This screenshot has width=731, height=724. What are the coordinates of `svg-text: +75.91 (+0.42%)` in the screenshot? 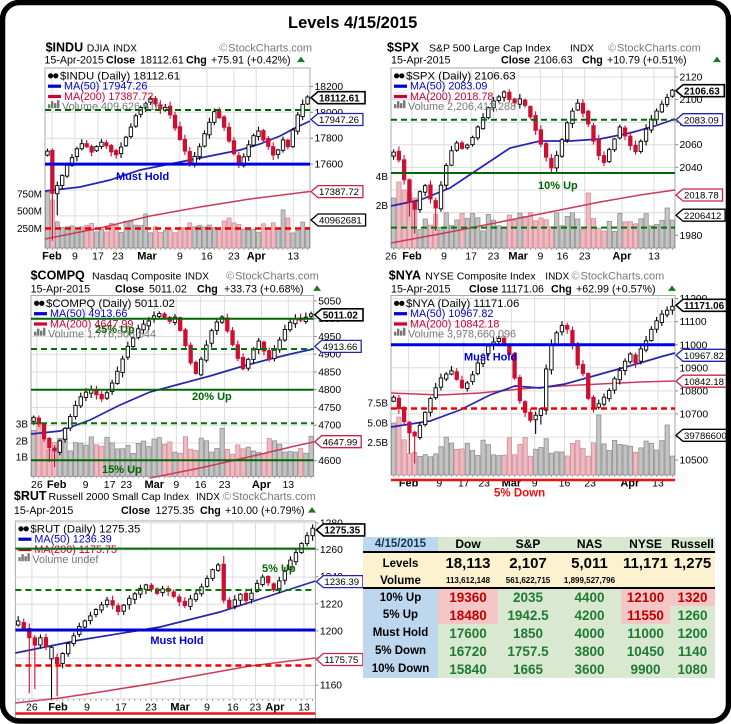 It's located at (251, 61).